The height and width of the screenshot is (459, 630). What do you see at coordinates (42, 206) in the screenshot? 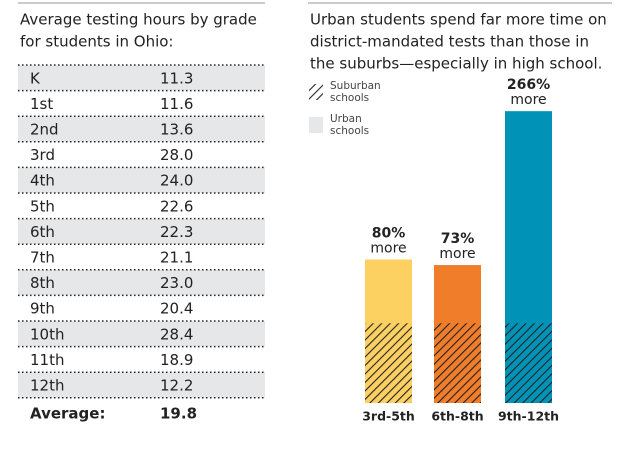
I see `grade: 5th` at bounding box center [42, 206].